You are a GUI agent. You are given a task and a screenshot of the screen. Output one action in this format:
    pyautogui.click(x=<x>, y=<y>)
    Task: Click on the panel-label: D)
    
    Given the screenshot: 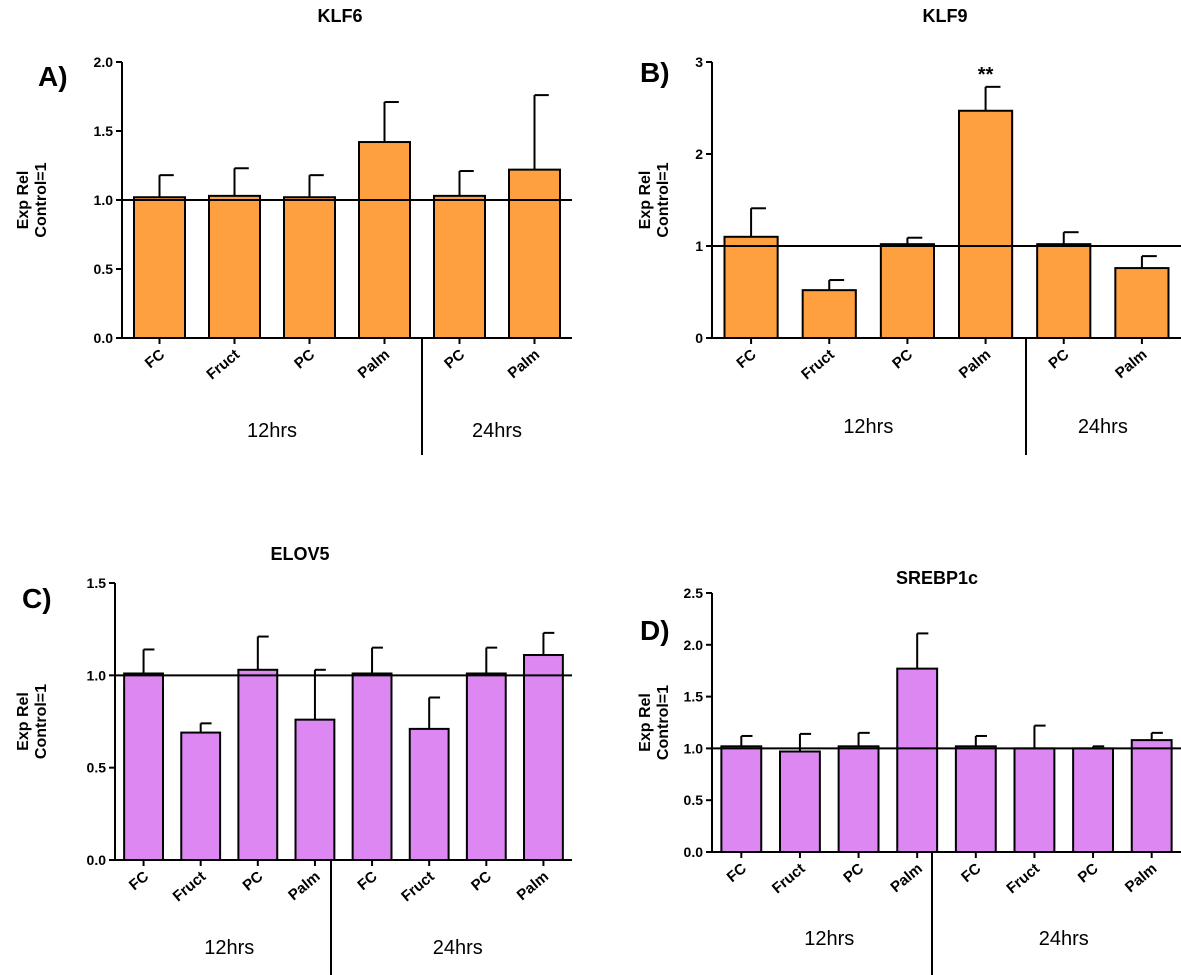 What is the action you would take?
    pyautogui.click(x=655, y=630)
    